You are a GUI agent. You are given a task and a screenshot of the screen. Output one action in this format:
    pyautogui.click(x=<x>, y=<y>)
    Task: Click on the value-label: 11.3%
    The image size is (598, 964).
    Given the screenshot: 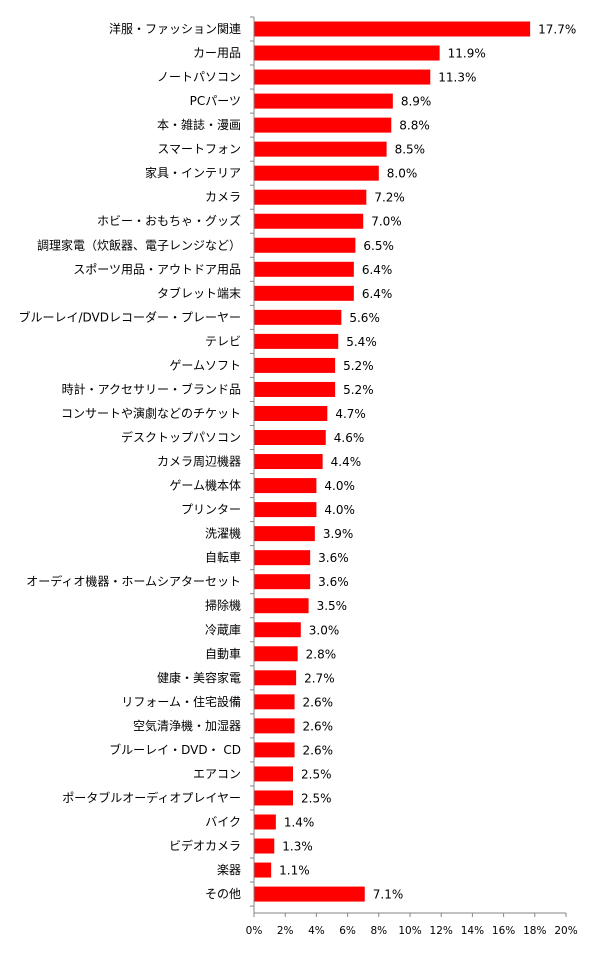 What is the action you would take?
    pyautogui.click(x=457, y=78)
    